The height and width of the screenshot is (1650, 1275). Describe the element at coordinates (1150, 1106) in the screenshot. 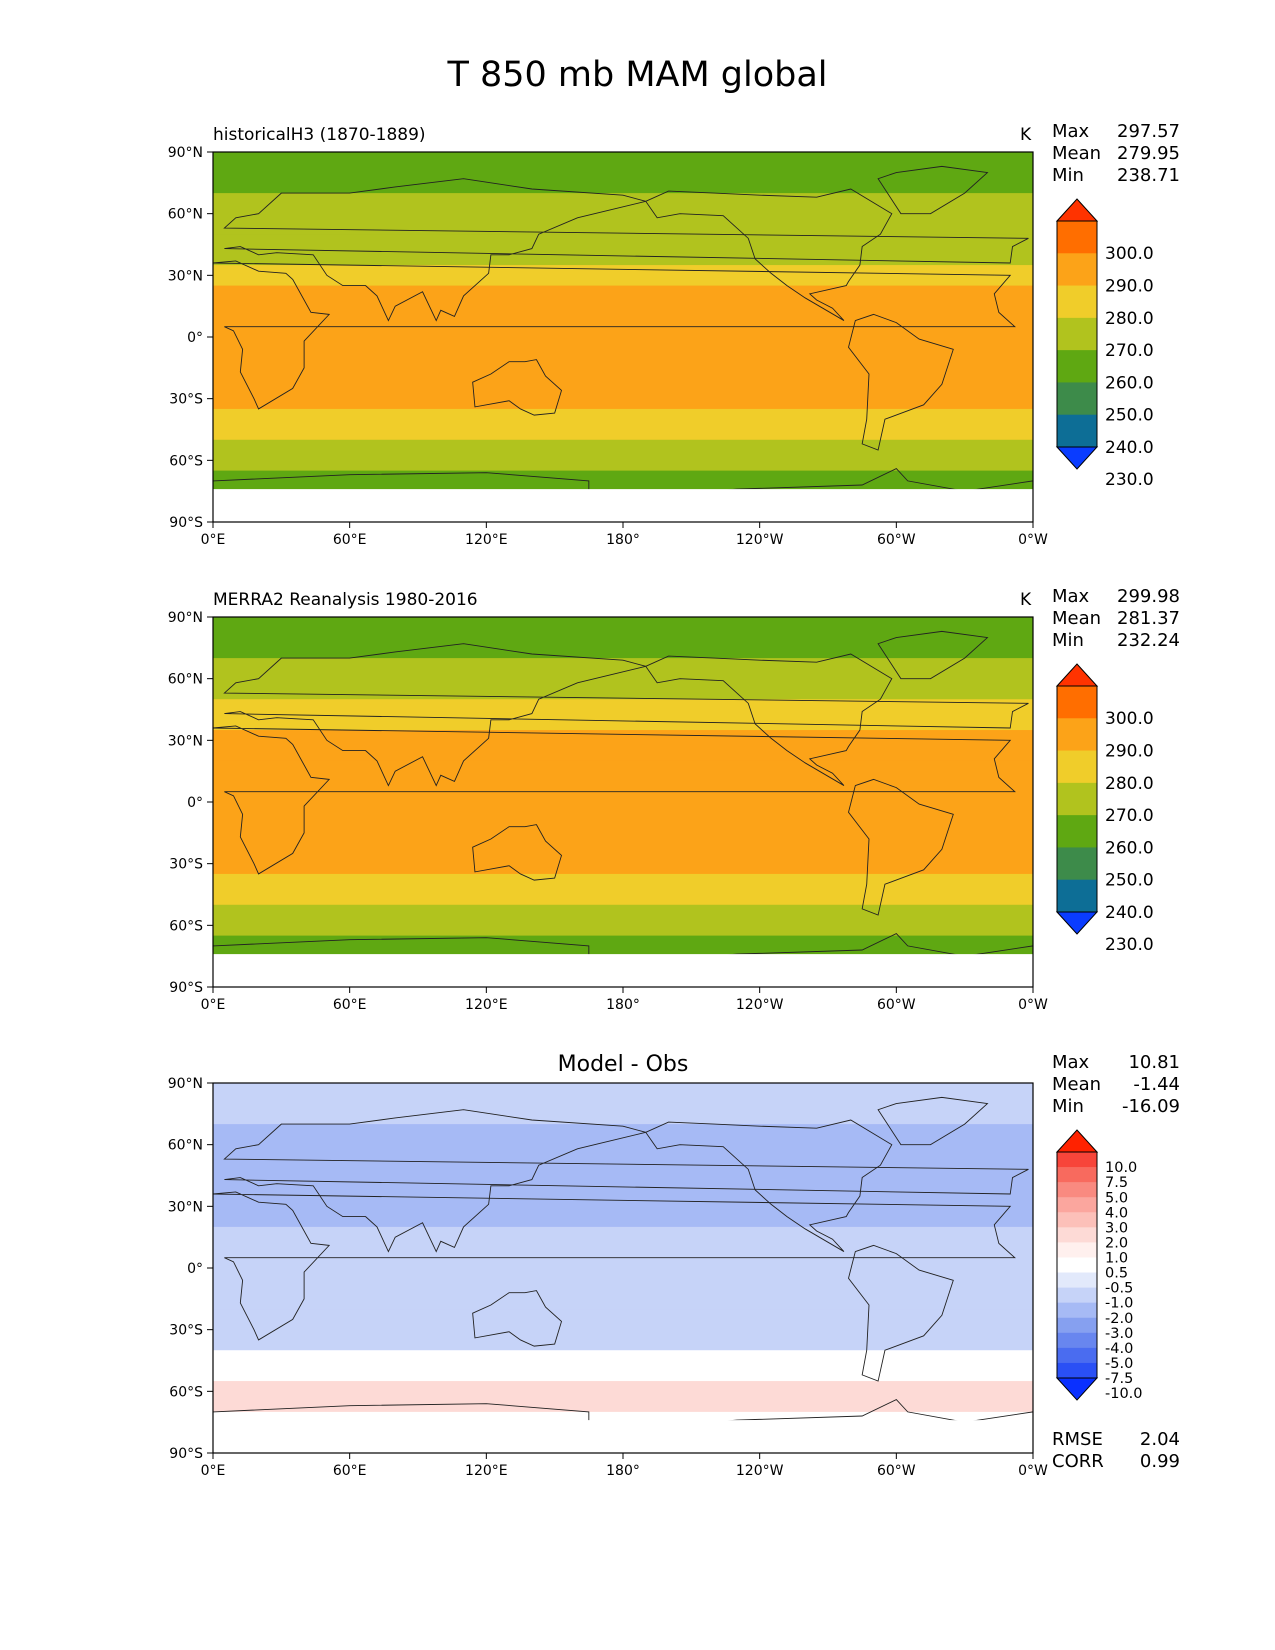

I see `stat-min: -16.09` at that location.